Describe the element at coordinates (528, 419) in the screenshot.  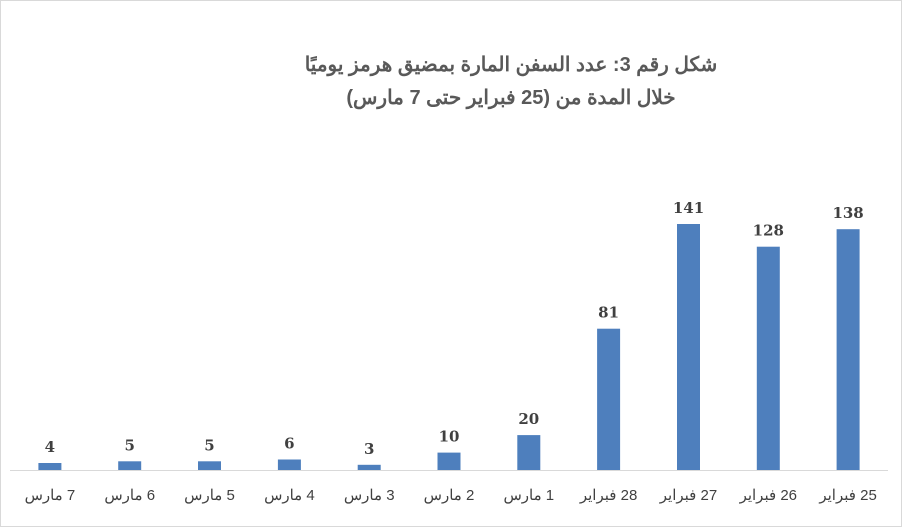
I see `data-label: 20` at that location.